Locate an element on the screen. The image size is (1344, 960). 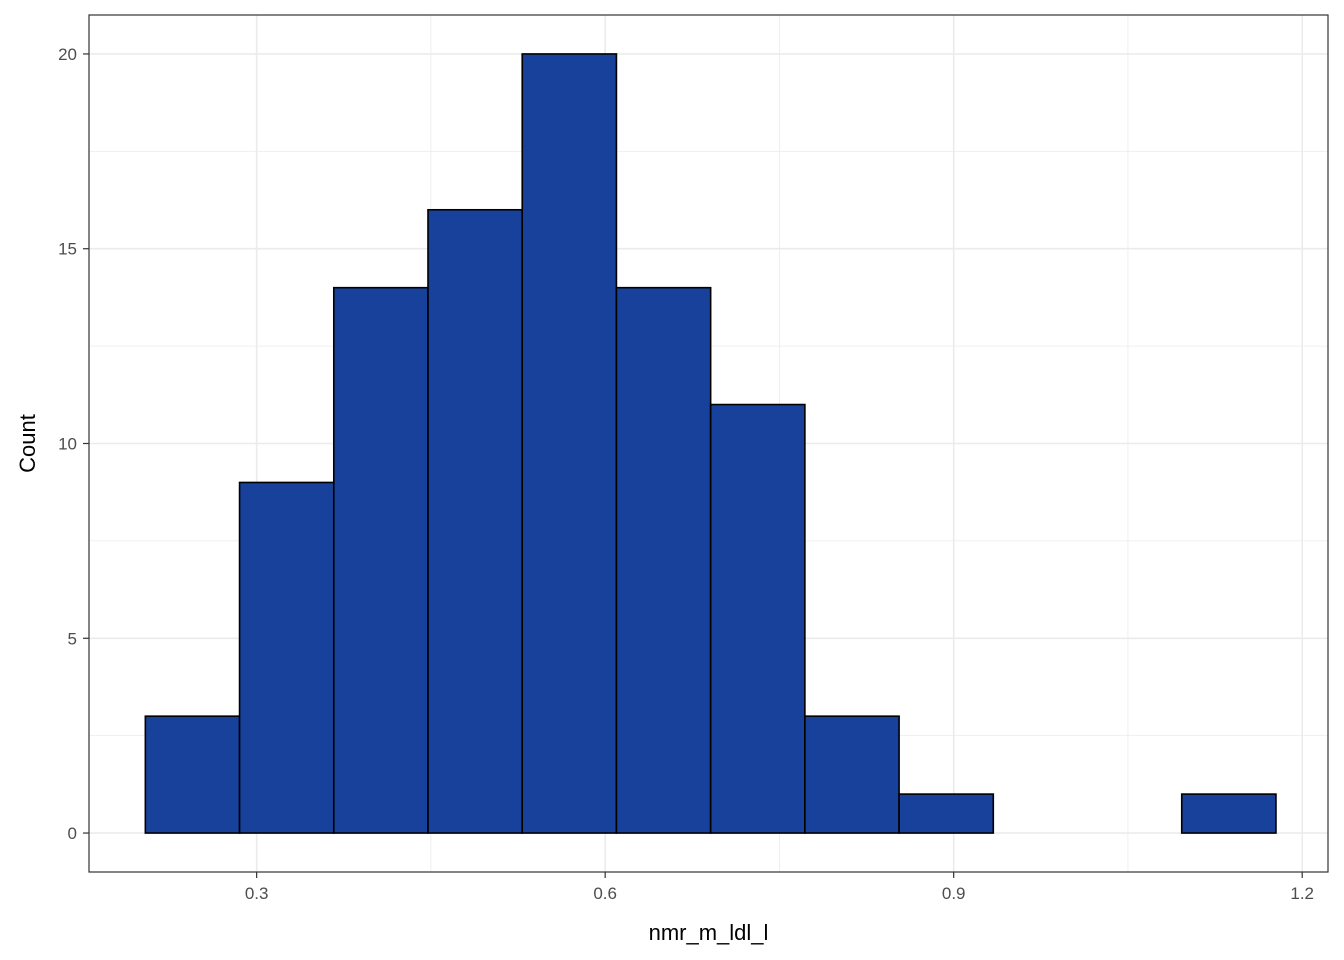
y-axis: 0 5 10 15 20 is located at coordinates (73, 444).